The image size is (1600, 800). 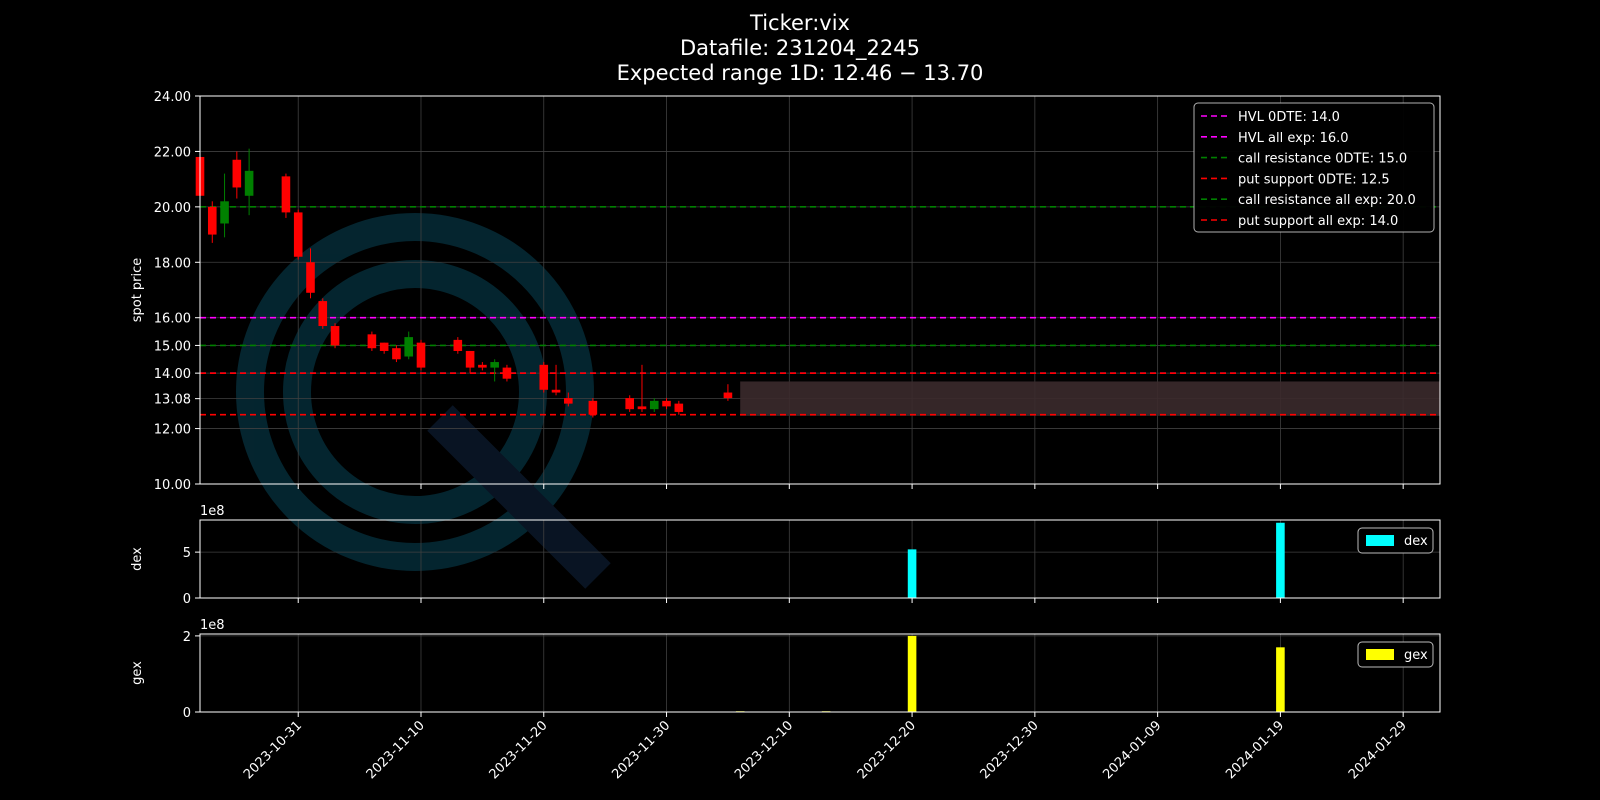 What do you see at coordinates (887, 750) in the screenshot?
I see `x-tick-label: 2023-12-20` at bounding box center [887, 750].